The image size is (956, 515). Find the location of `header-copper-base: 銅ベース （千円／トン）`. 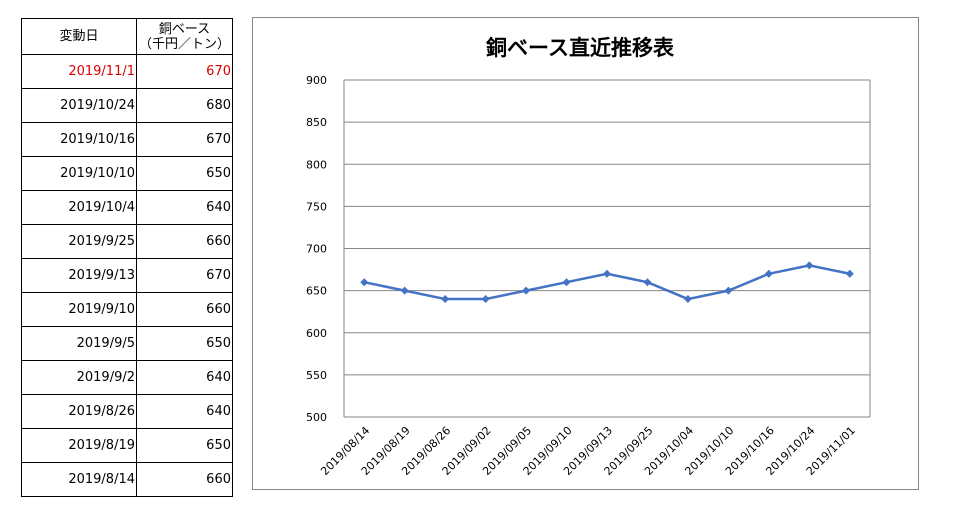

header-copper-base: 銅ベース （千円／トン） is located at coordinates (184, 36).